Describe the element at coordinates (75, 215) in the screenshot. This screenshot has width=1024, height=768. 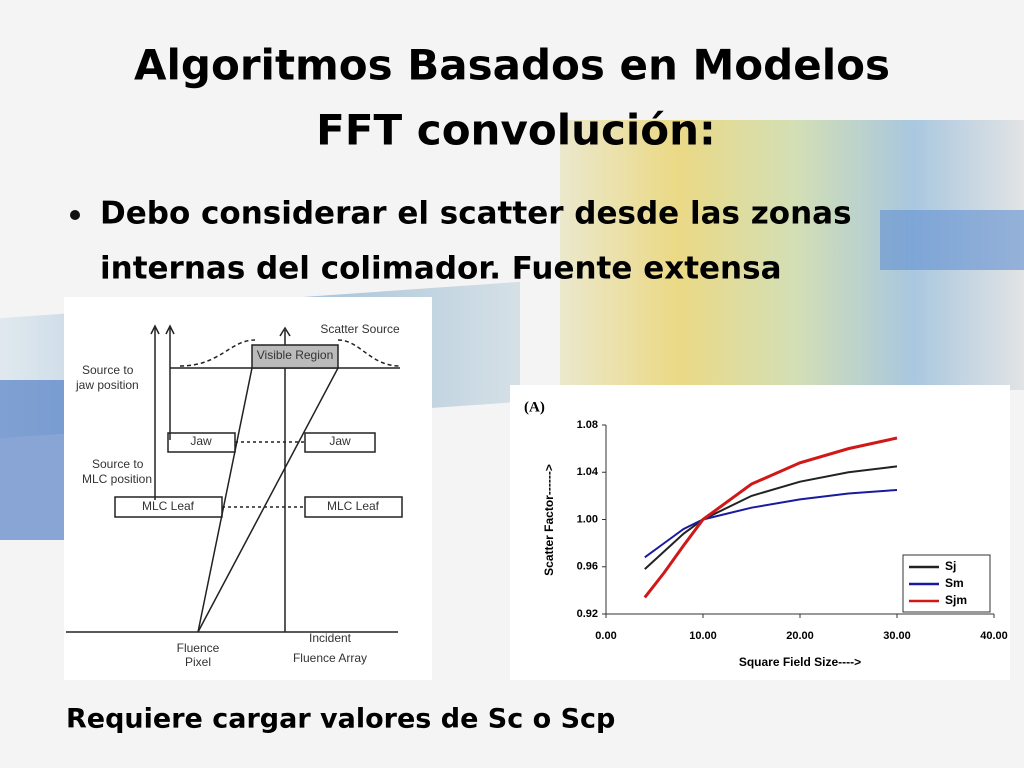
I see `bullet` at that location.